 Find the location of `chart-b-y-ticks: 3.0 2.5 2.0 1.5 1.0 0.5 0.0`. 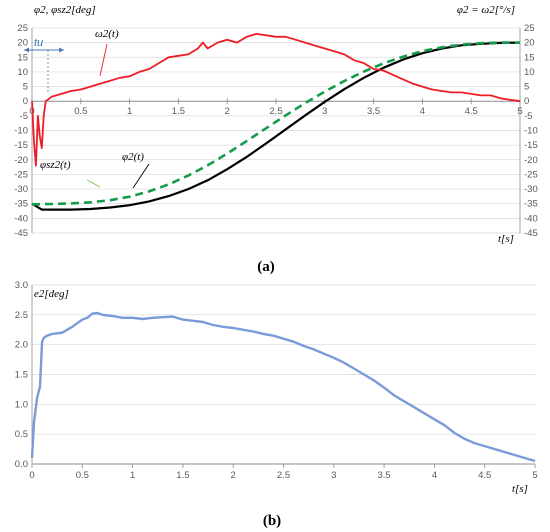

chart-b-y-ticks: 3.0 2.5 2.0 1.5 1.0 0.5 0.0 is located at coordinates (21, 375).